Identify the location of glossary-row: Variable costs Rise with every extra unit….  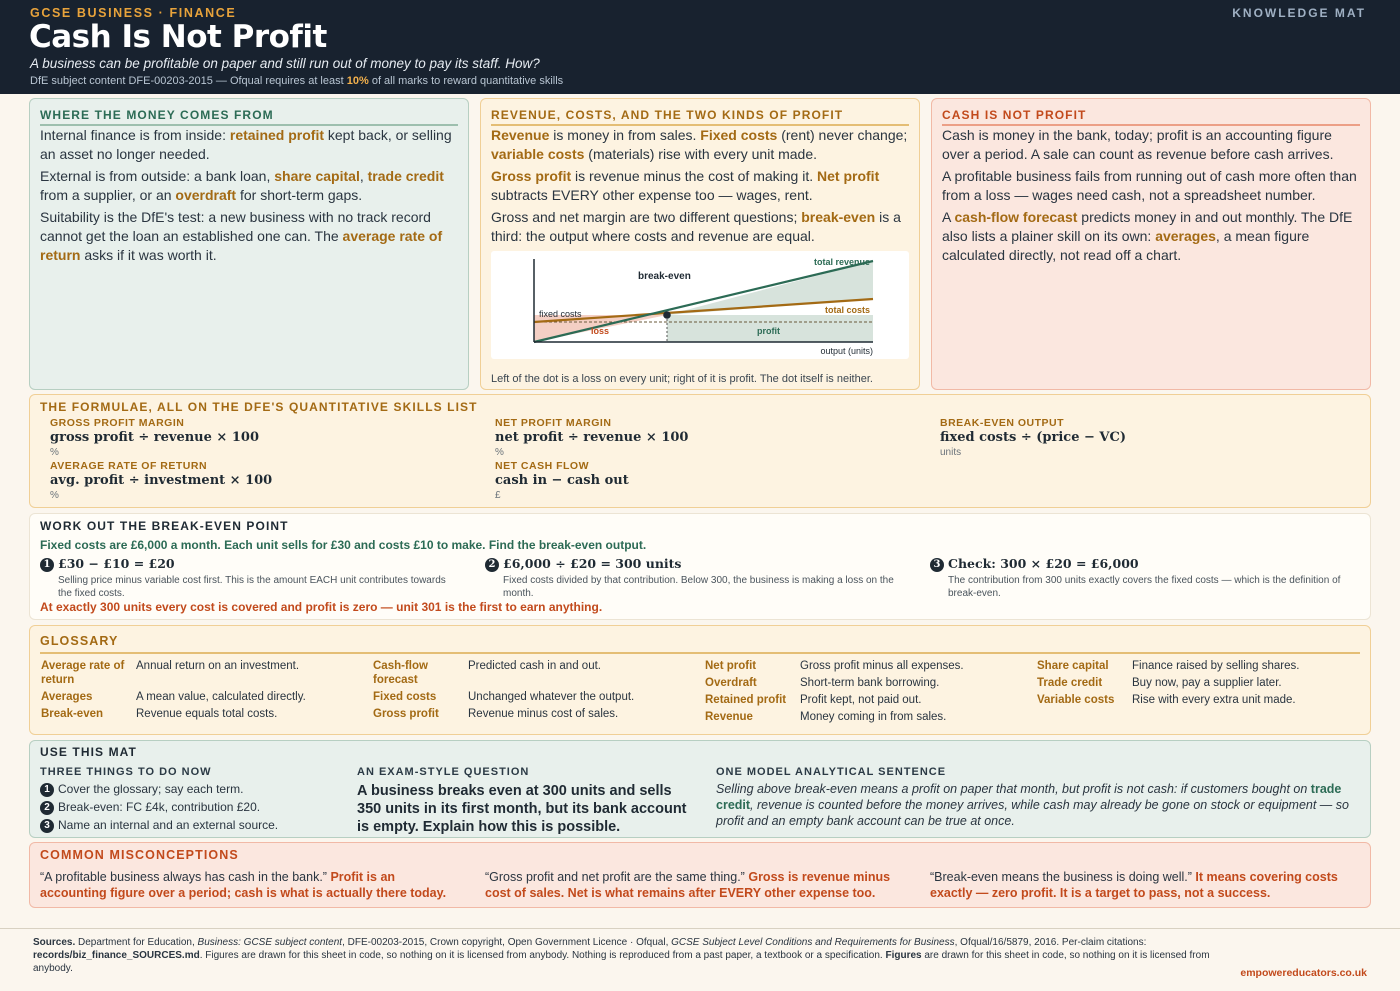
(1166, 700).